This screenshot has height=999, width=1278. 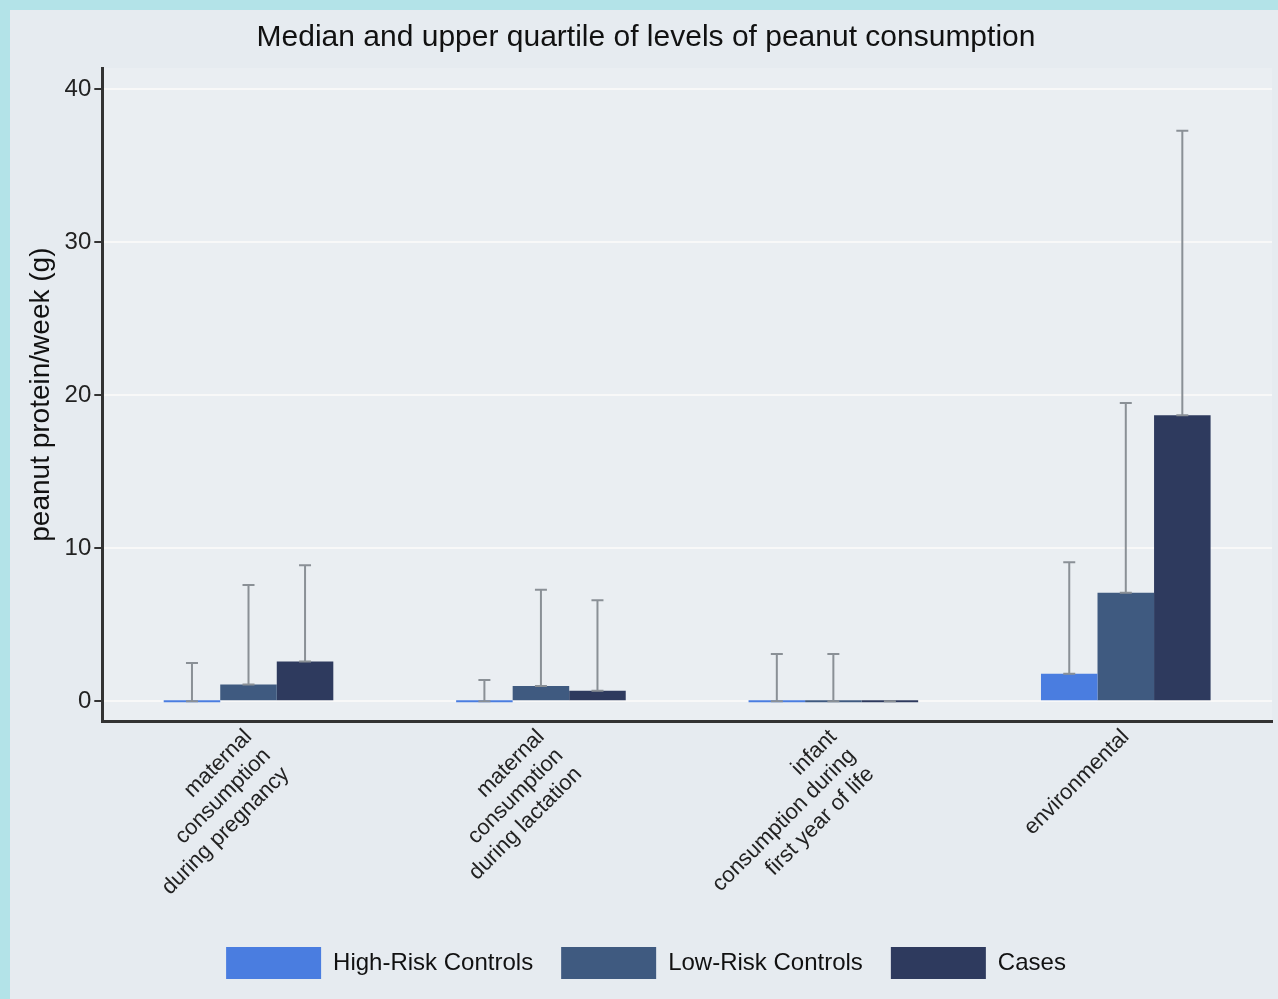 What do you see at coordinates (78, 546) in the screenshot?
I see `y-tick-label: 10` at bounding box center [78, 546].